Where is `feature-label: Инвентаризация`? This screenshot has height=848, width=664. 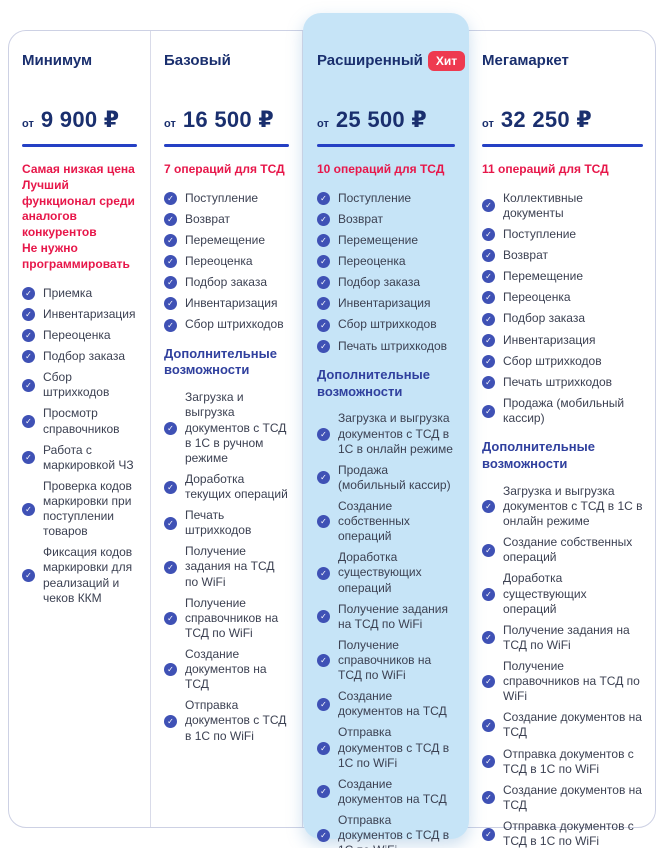
feature-label: Инвентаризация is located at coordinates (89, 313).